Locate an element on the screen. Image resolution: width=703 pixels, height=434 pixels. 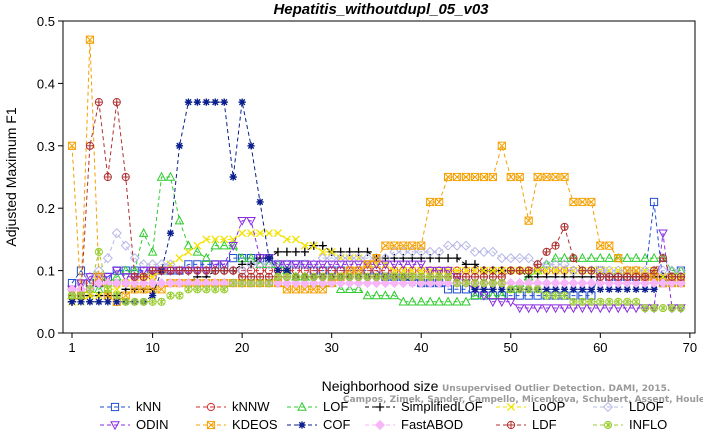
series-line-inflo is located at coordinates (376, 280).